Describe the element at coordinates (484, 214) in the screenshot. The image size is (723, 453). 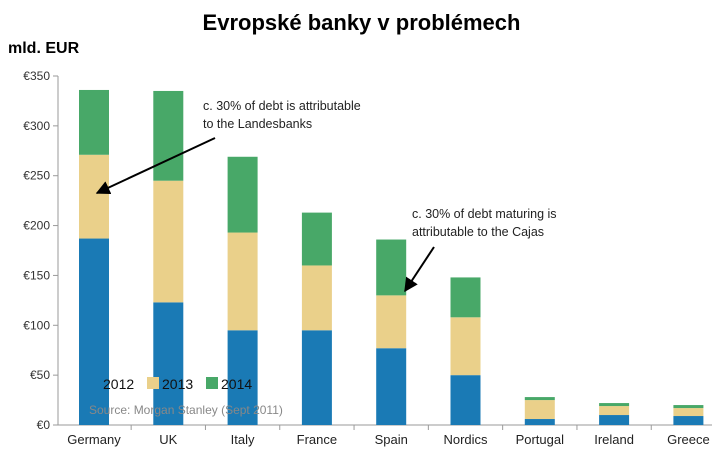
I see `annotation-cajas-text: c. 30% of debt maturing is` at that location.